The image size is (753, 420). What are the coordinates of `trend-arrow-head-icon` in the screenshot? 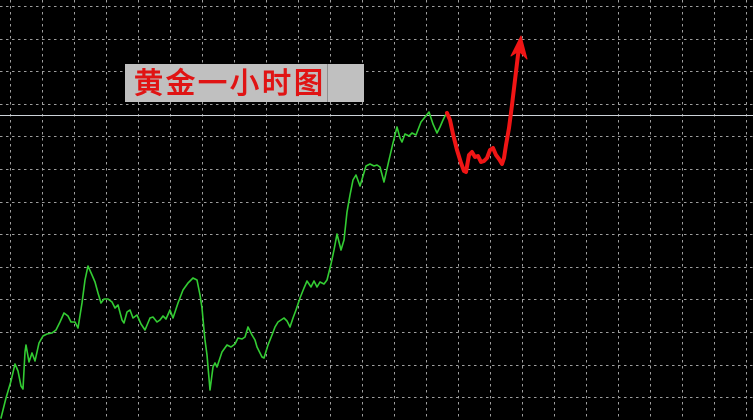 It's located at (519, 47).